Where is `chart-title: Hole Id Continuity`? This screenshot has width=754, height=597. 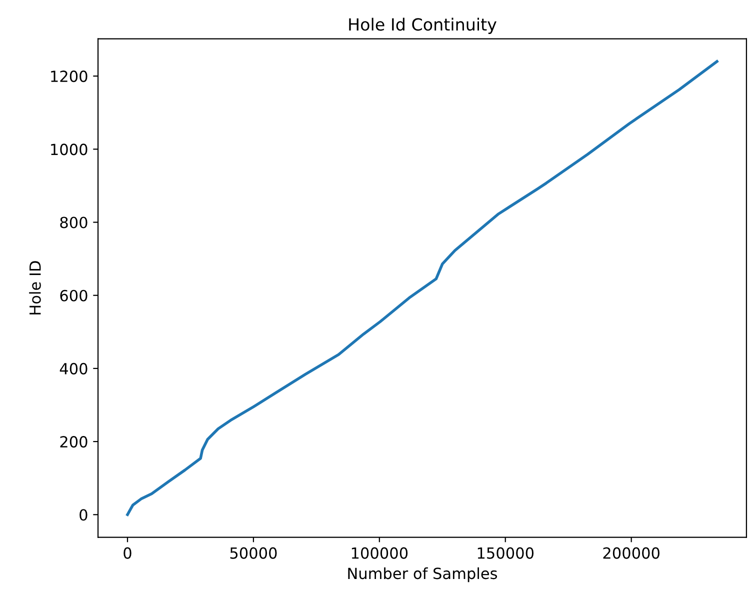
chart-title: Hole Id Continuity is located at coordinates (422, 26).